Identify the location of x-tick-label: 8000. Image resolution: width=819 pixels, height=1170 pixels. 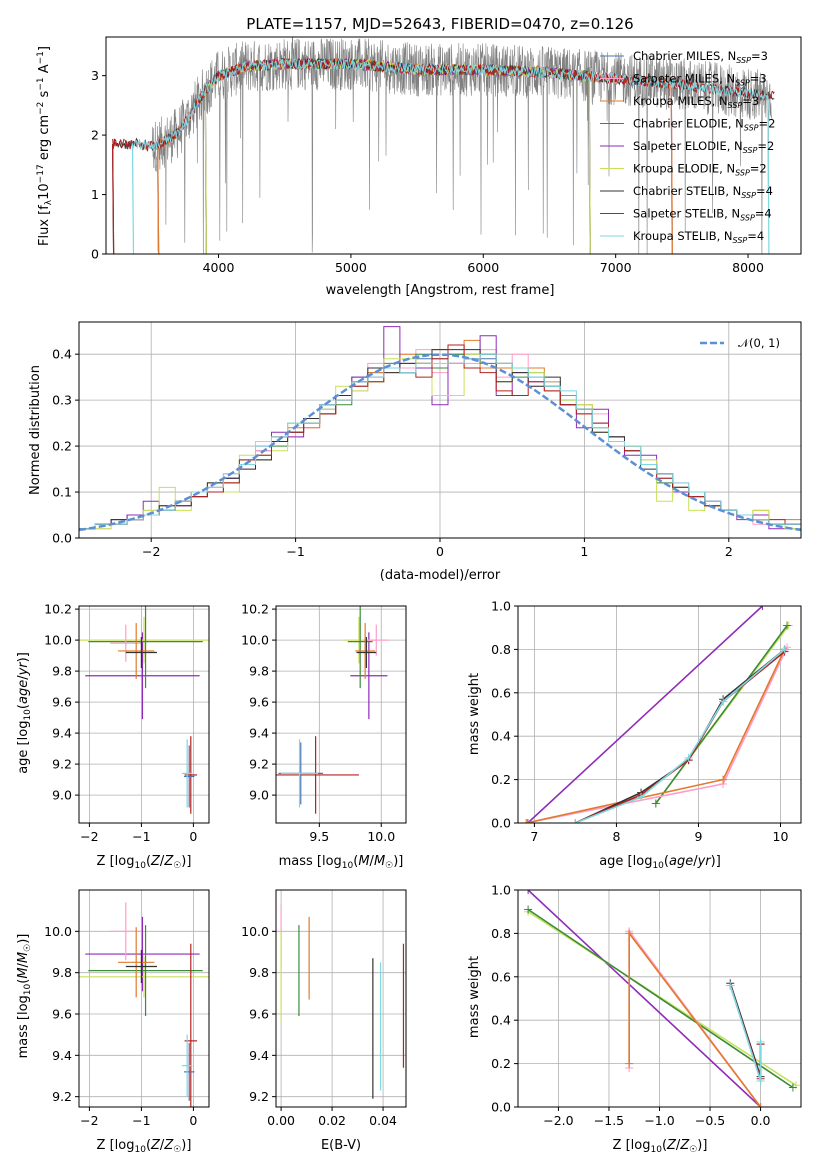
(748, 267).